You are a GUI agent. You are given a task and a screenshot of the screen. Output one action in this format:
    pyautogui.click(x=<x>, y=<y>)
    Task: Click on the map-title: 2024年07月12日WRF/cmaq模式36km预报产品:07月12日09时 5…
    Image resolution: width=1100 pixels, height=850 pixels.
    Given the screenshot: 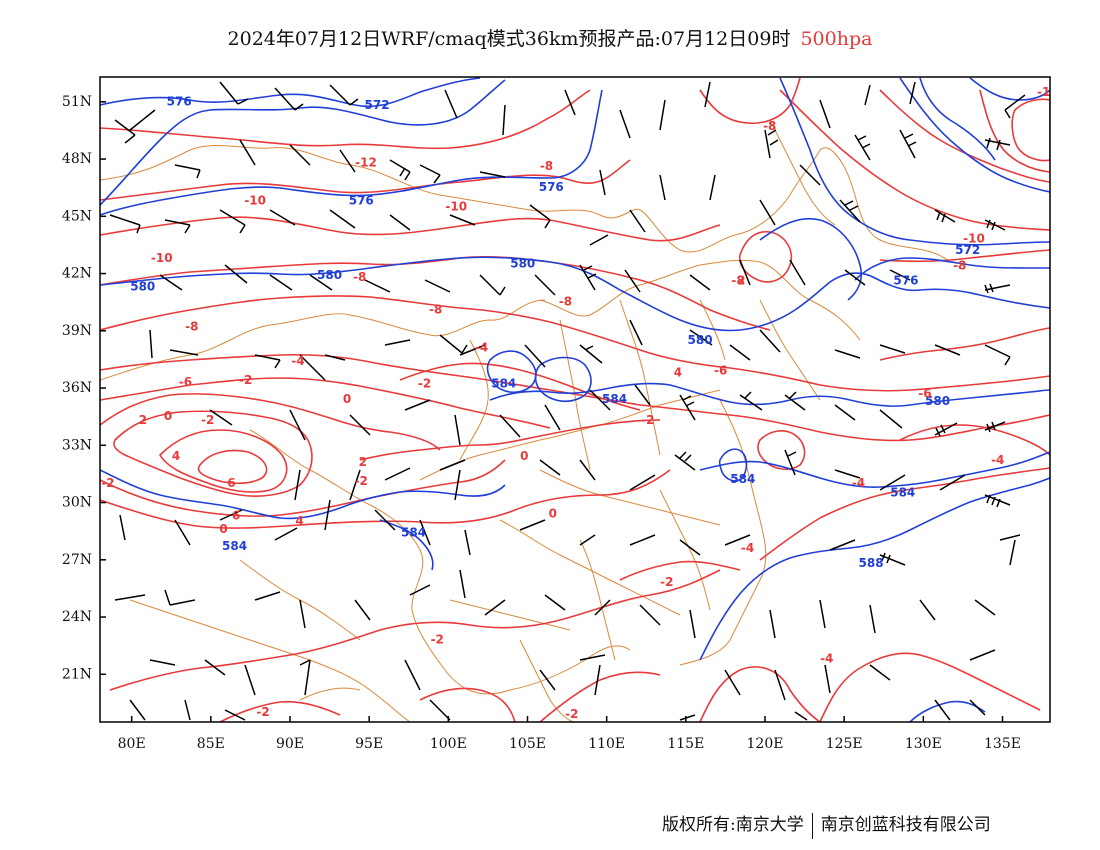 What is the action you would take?
    pyautogui.click(x=550, y=37)
    